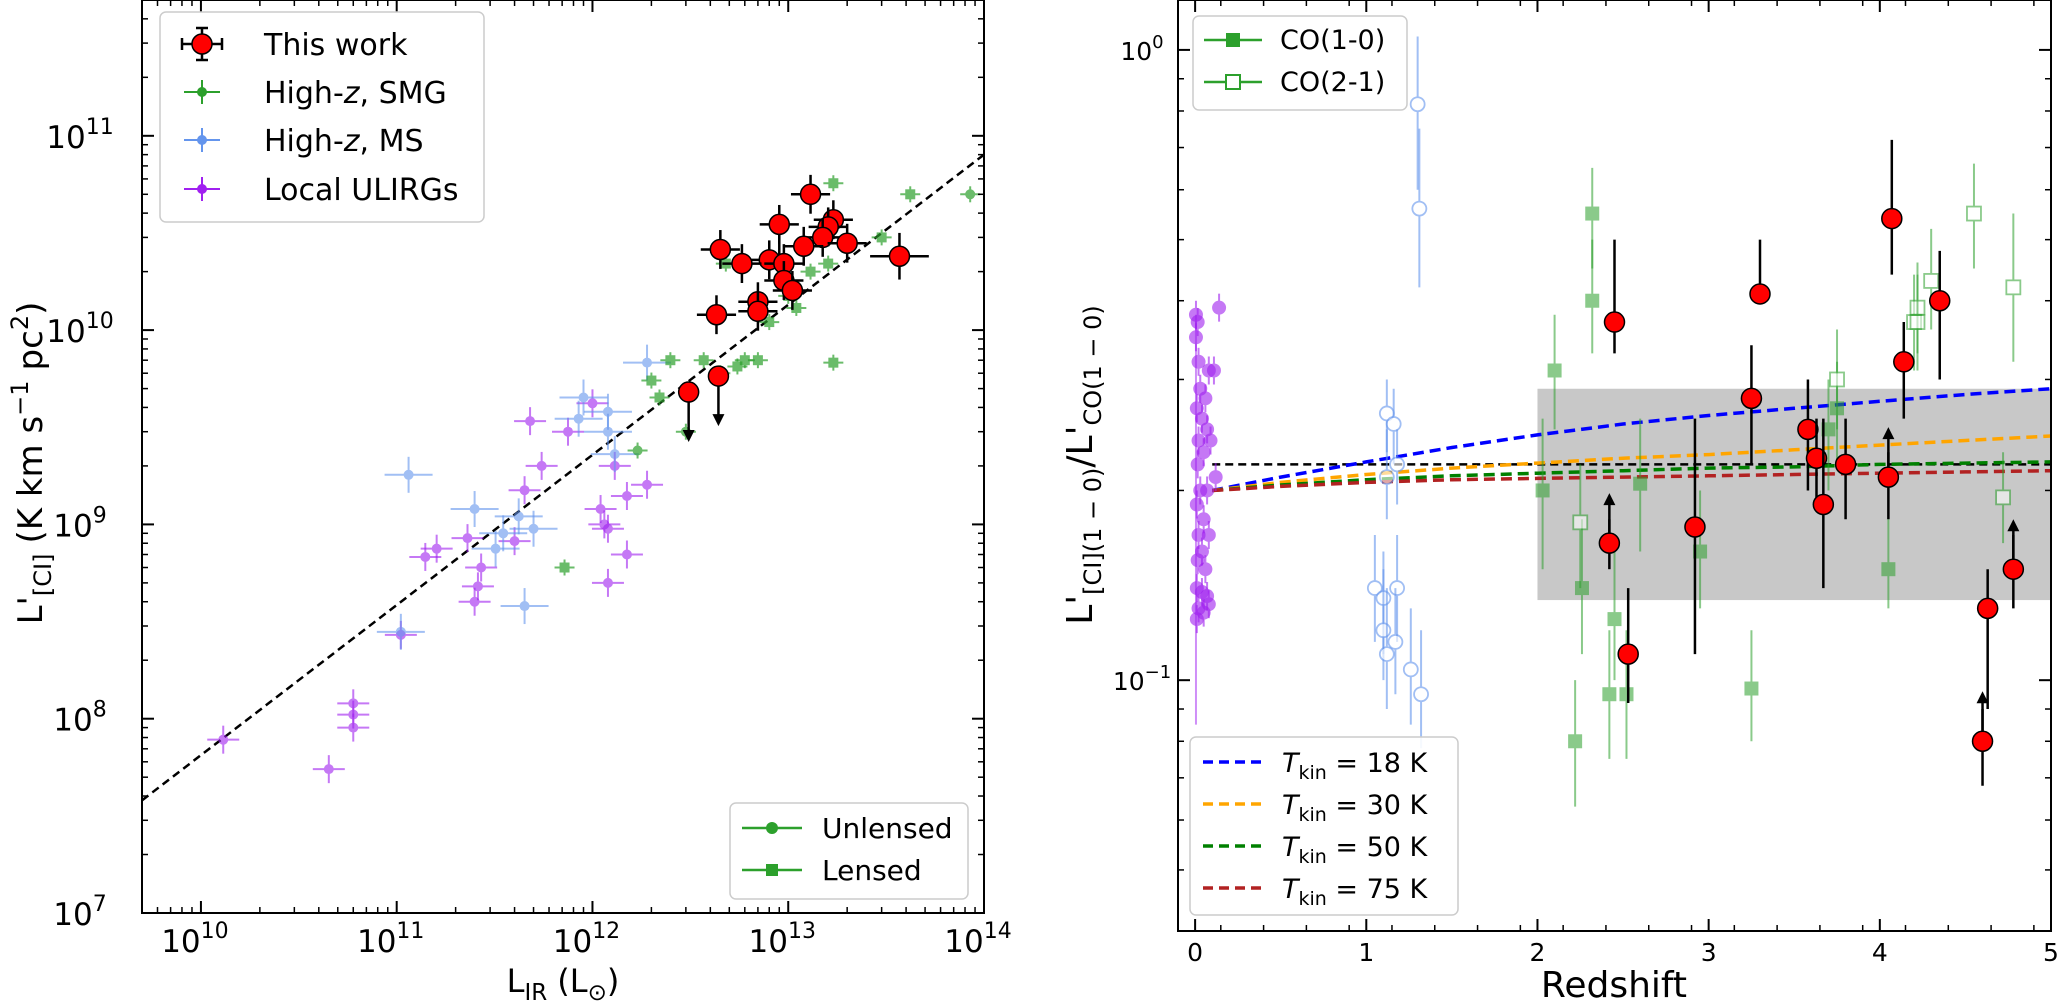 The height and width of the screenshot is (1003, 2057). Describe the element at coordinates (79, 718) in the screenshot. I see `y-tick-label: 10⁸` at that location.